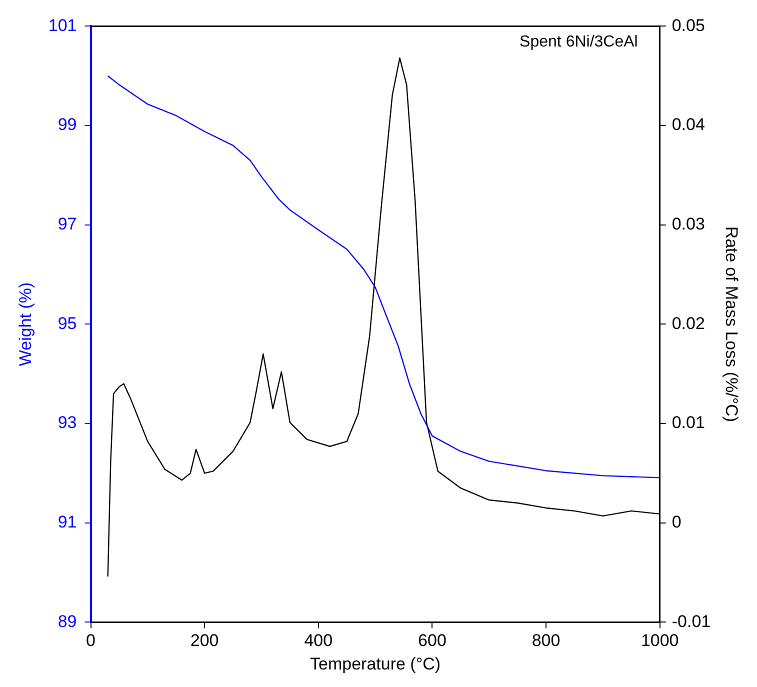 The image size is (757, 687). What do you see at coordinates (432, 640) in the screenshot?
I see `x-tick-label: 600` at bounding box center [432, 640].